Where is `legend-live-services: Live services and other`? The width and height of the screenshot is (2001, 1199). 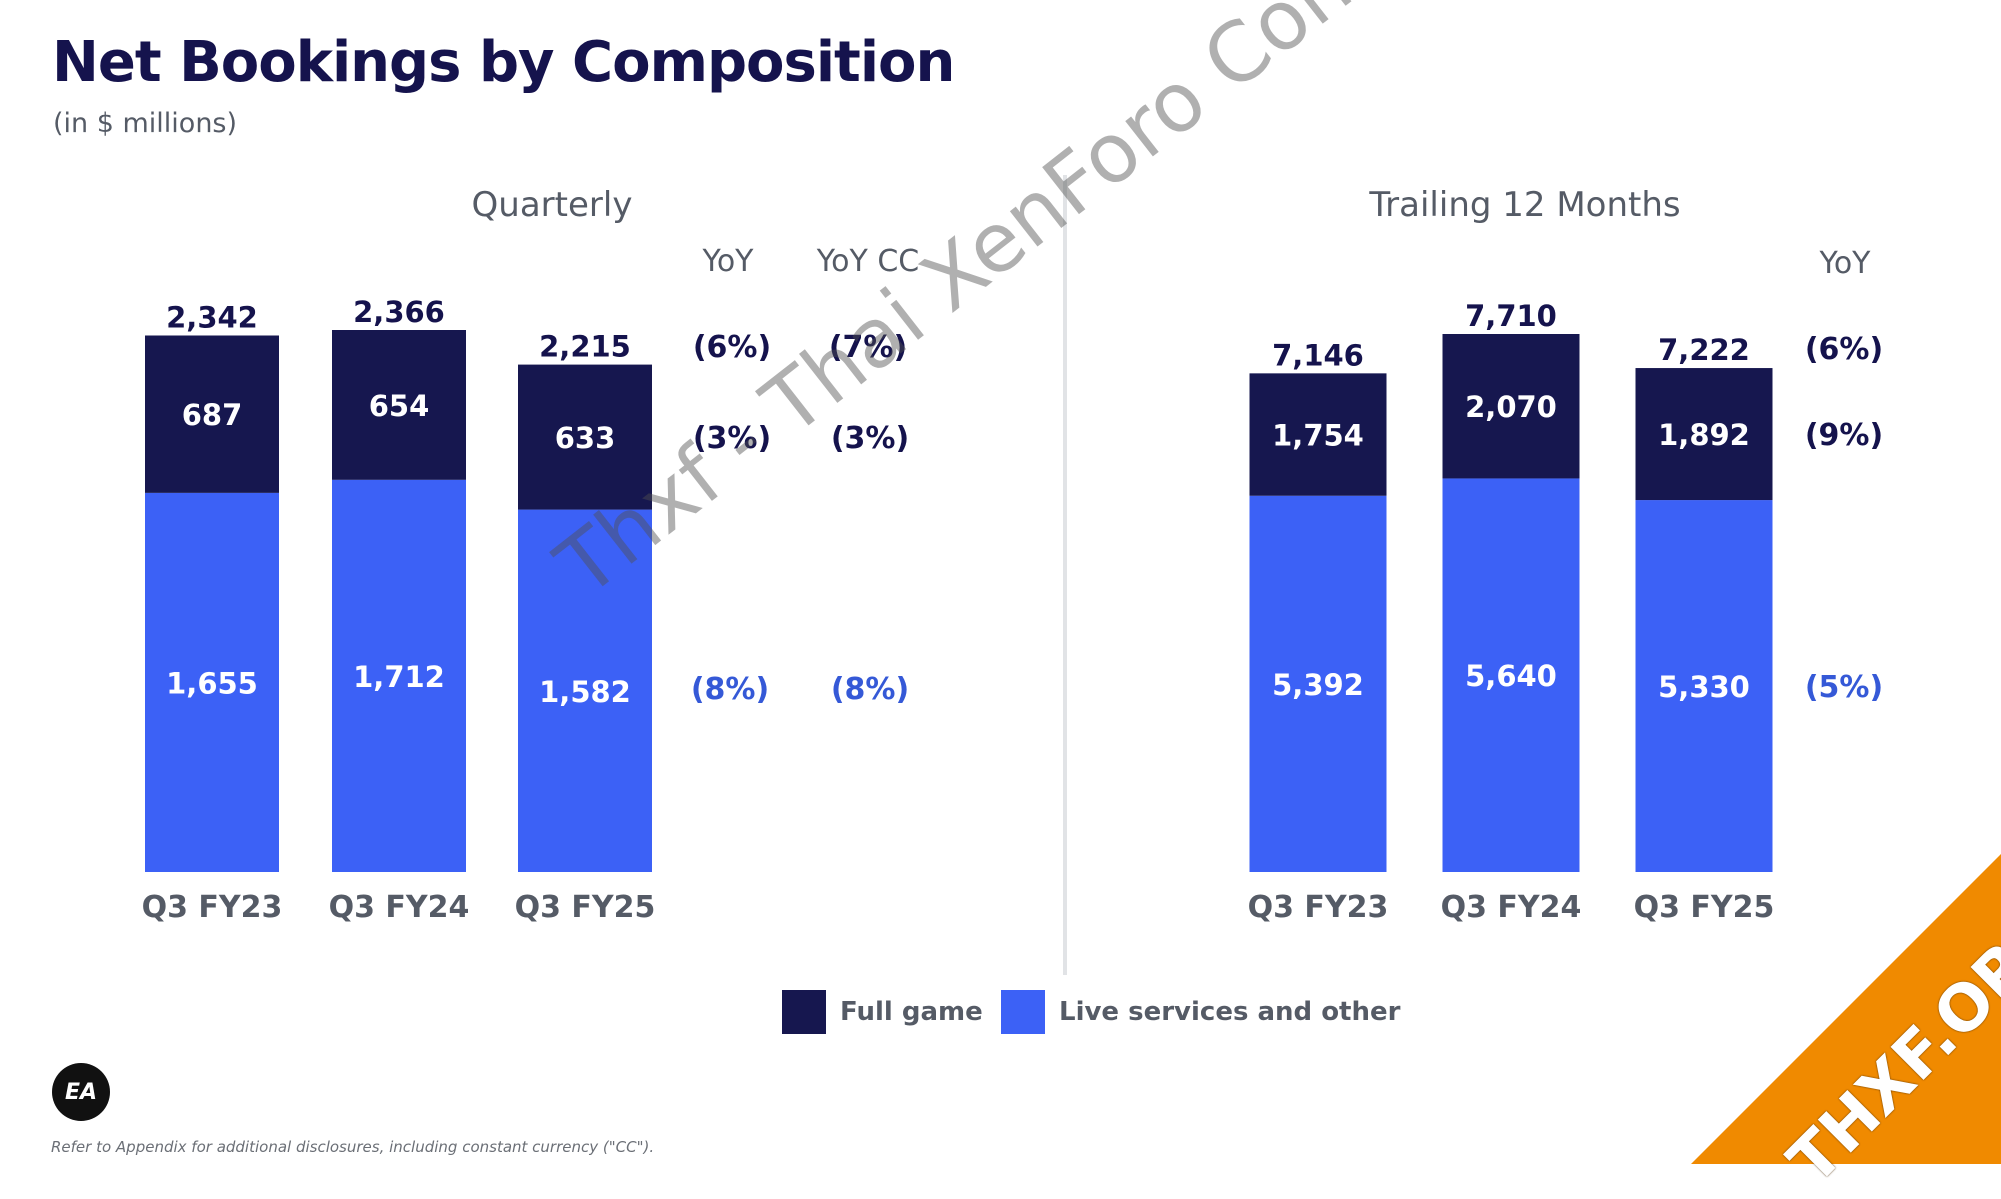
legend-live-services: Live services and other is located at coordinates (1200, 1012).